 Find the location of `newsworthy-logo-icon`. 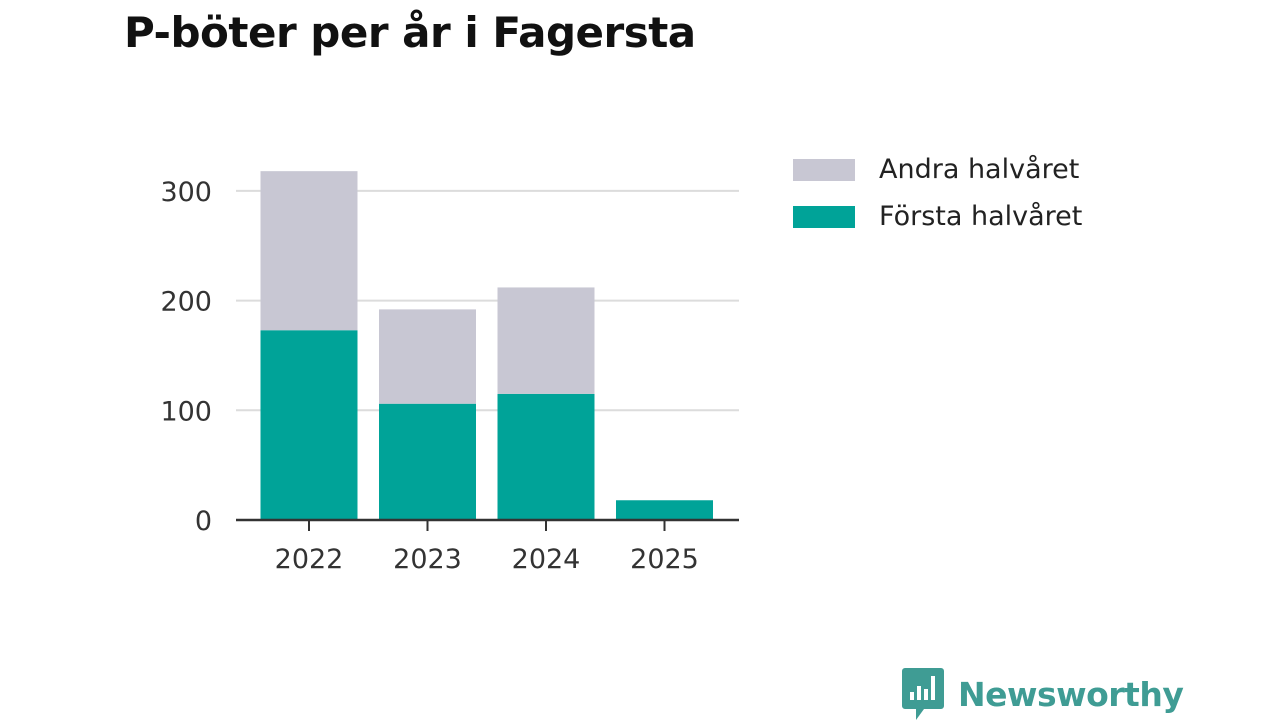

newsworthy-logo-icon is located at coordinates (923, 694).